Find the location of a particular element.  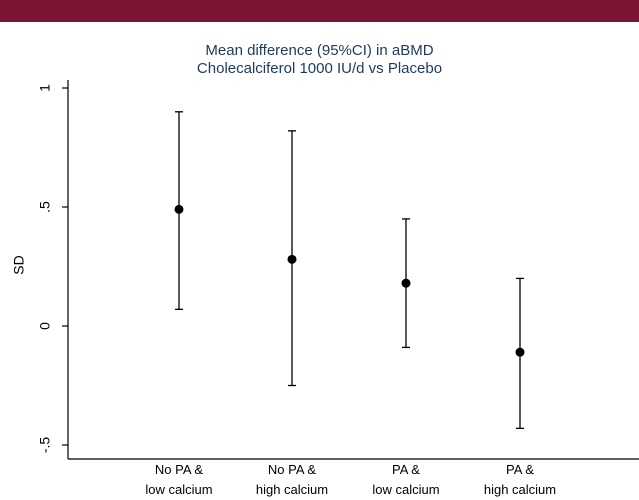

x-category-label: PA & high calcium is located at coordinates (520, 479).